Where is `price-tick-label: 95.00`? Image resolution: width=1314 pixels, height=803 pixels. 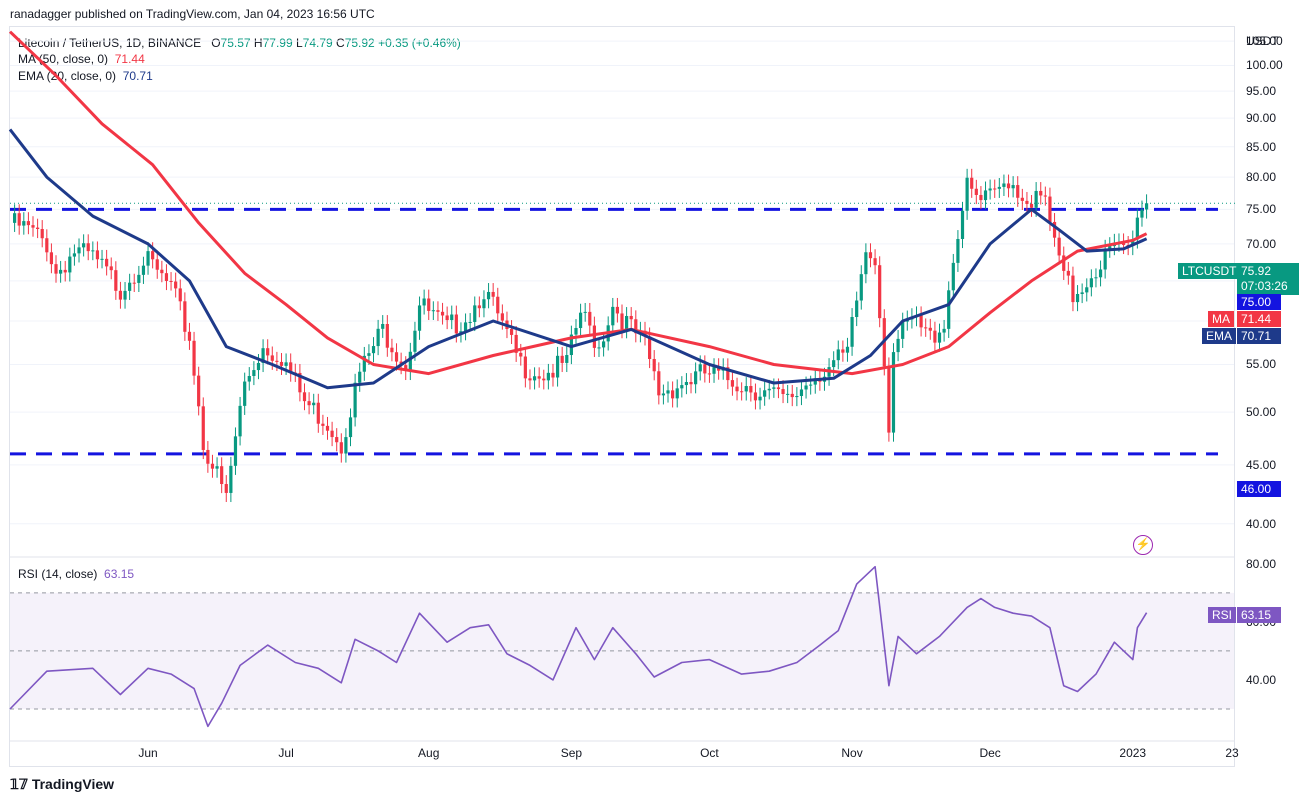
price-tick-label: 95.00 is located at coordinates (1261, 91).